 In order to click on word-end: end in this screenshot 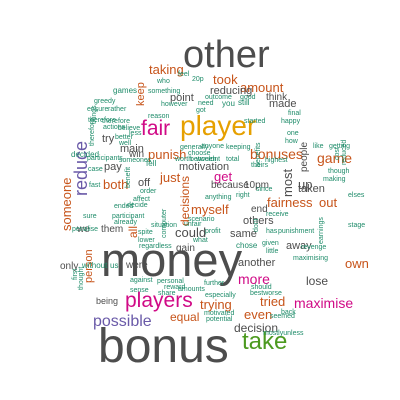, I will do `click(259, 209)`.